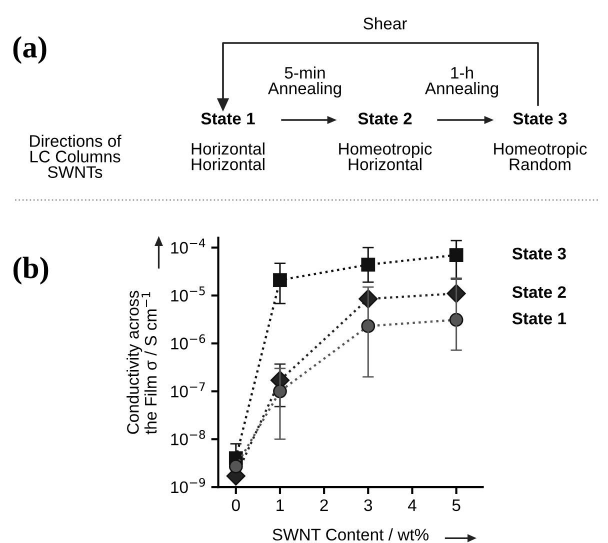 This screenshot has width=608, height=543. Describe the element at coordinates (280, 505) in the screenshot. I see `x-tick-label: 1` at that location.